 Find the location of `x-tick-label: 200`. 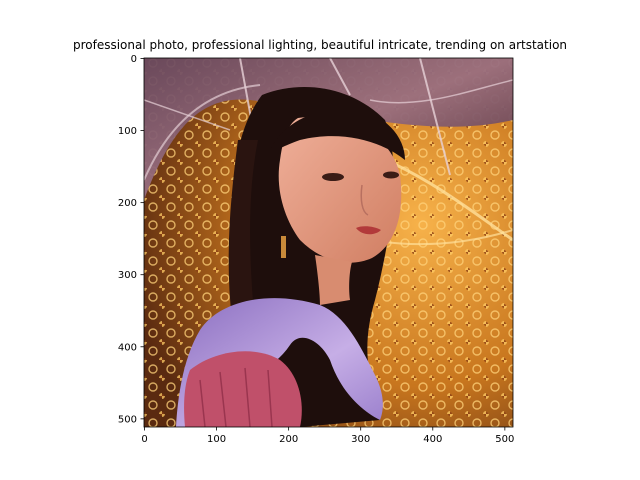

x-tick-label: 200 is located at coordinates (288, 439).